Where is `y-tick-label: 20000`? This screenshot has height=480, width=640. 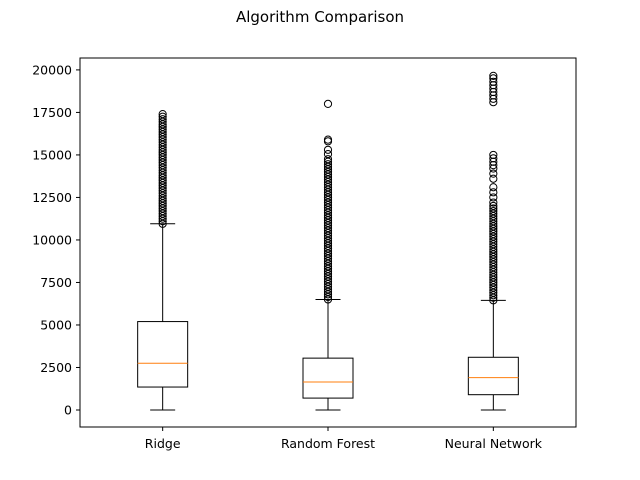
y-tick-label: 20000 is located at coordinates (52, 69).